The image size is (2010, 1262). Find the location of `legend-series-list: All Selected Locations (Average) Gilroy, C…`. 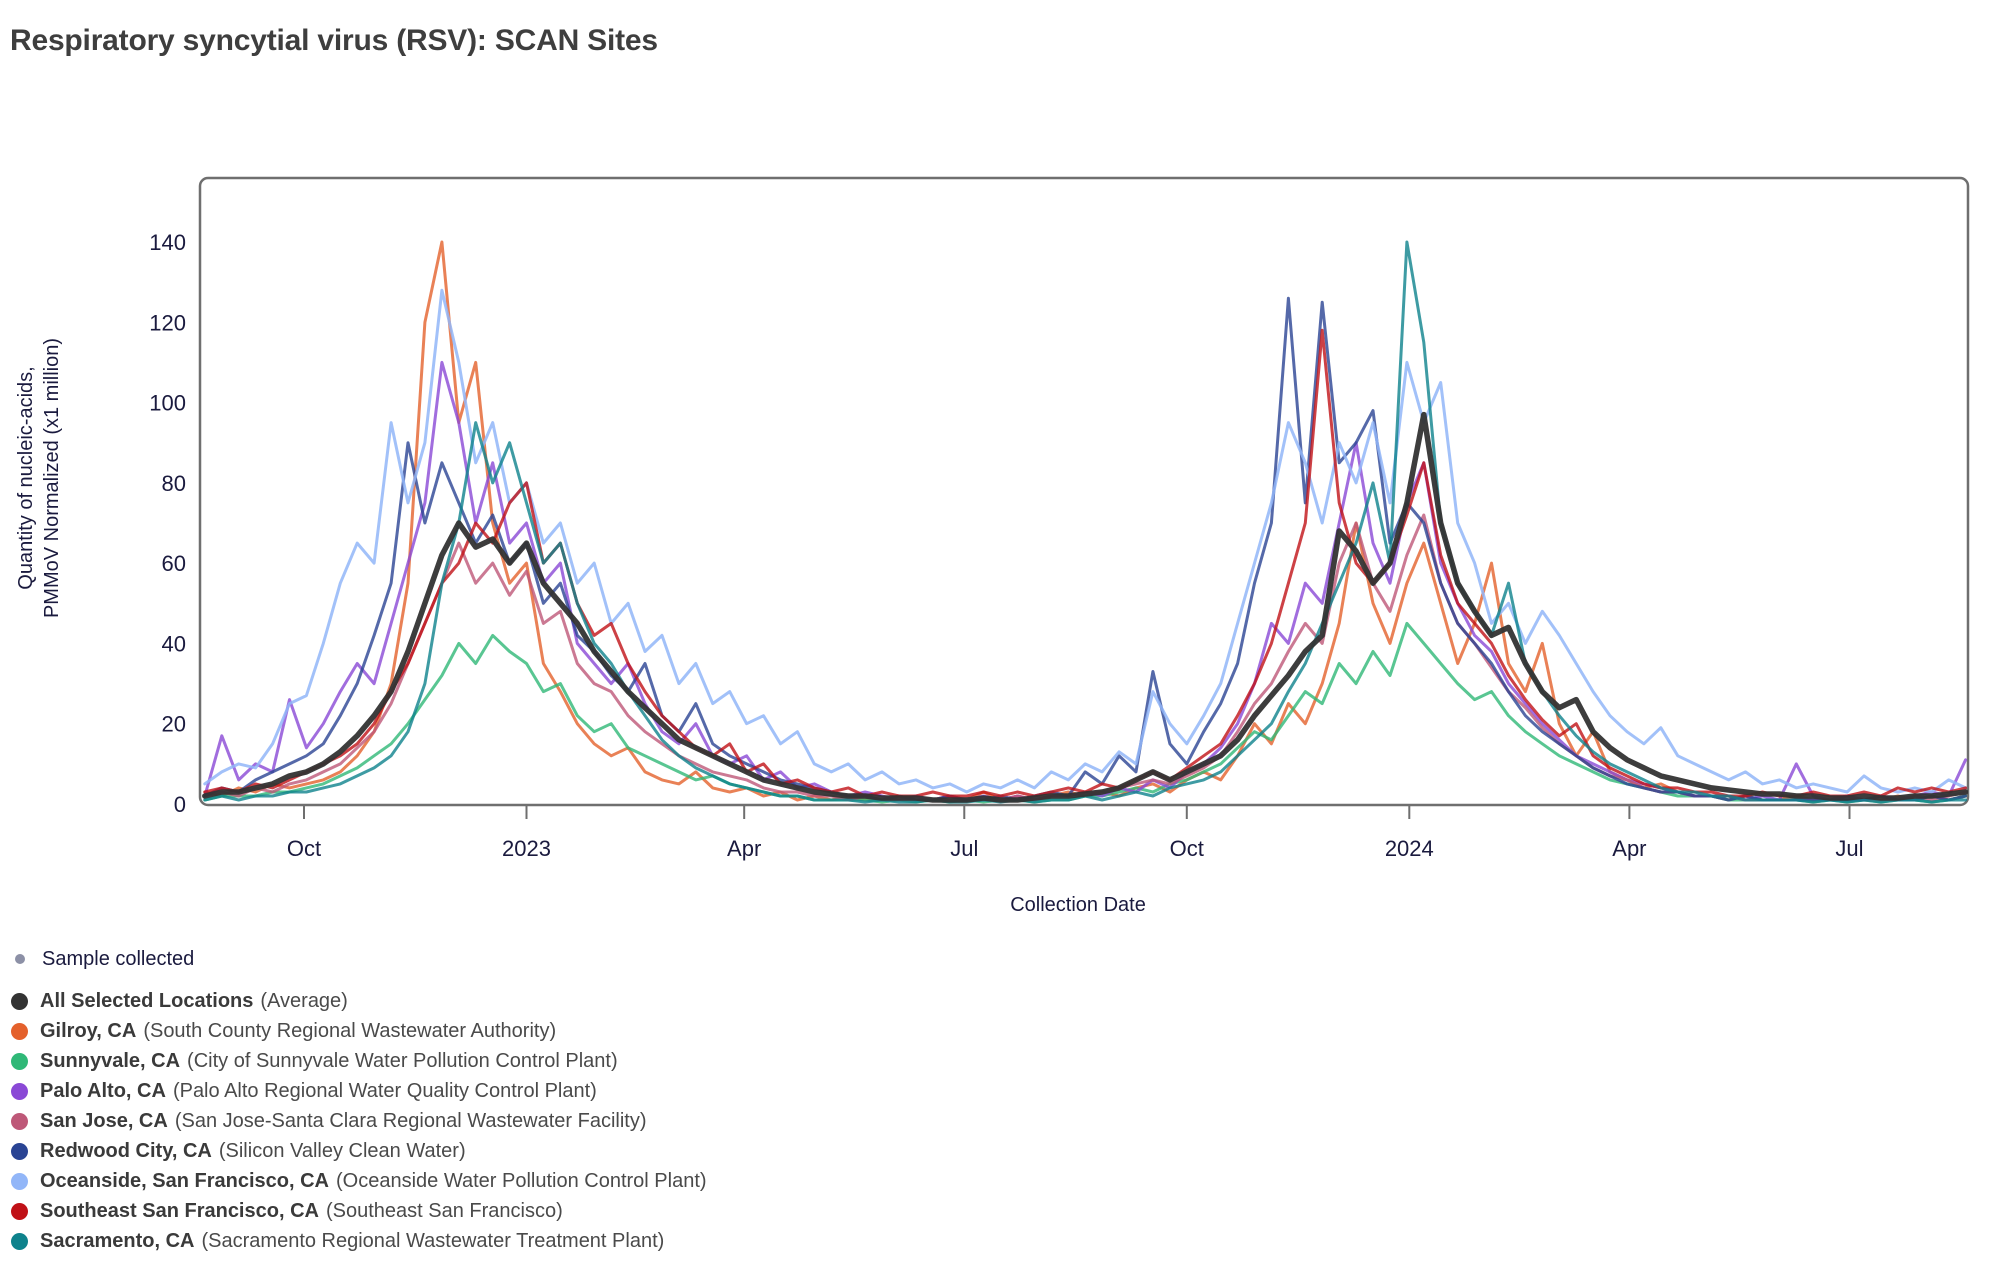

legend-series-list: All Selected Locations (Average) Gilroy, C… is located at coordinates (357, 1121).